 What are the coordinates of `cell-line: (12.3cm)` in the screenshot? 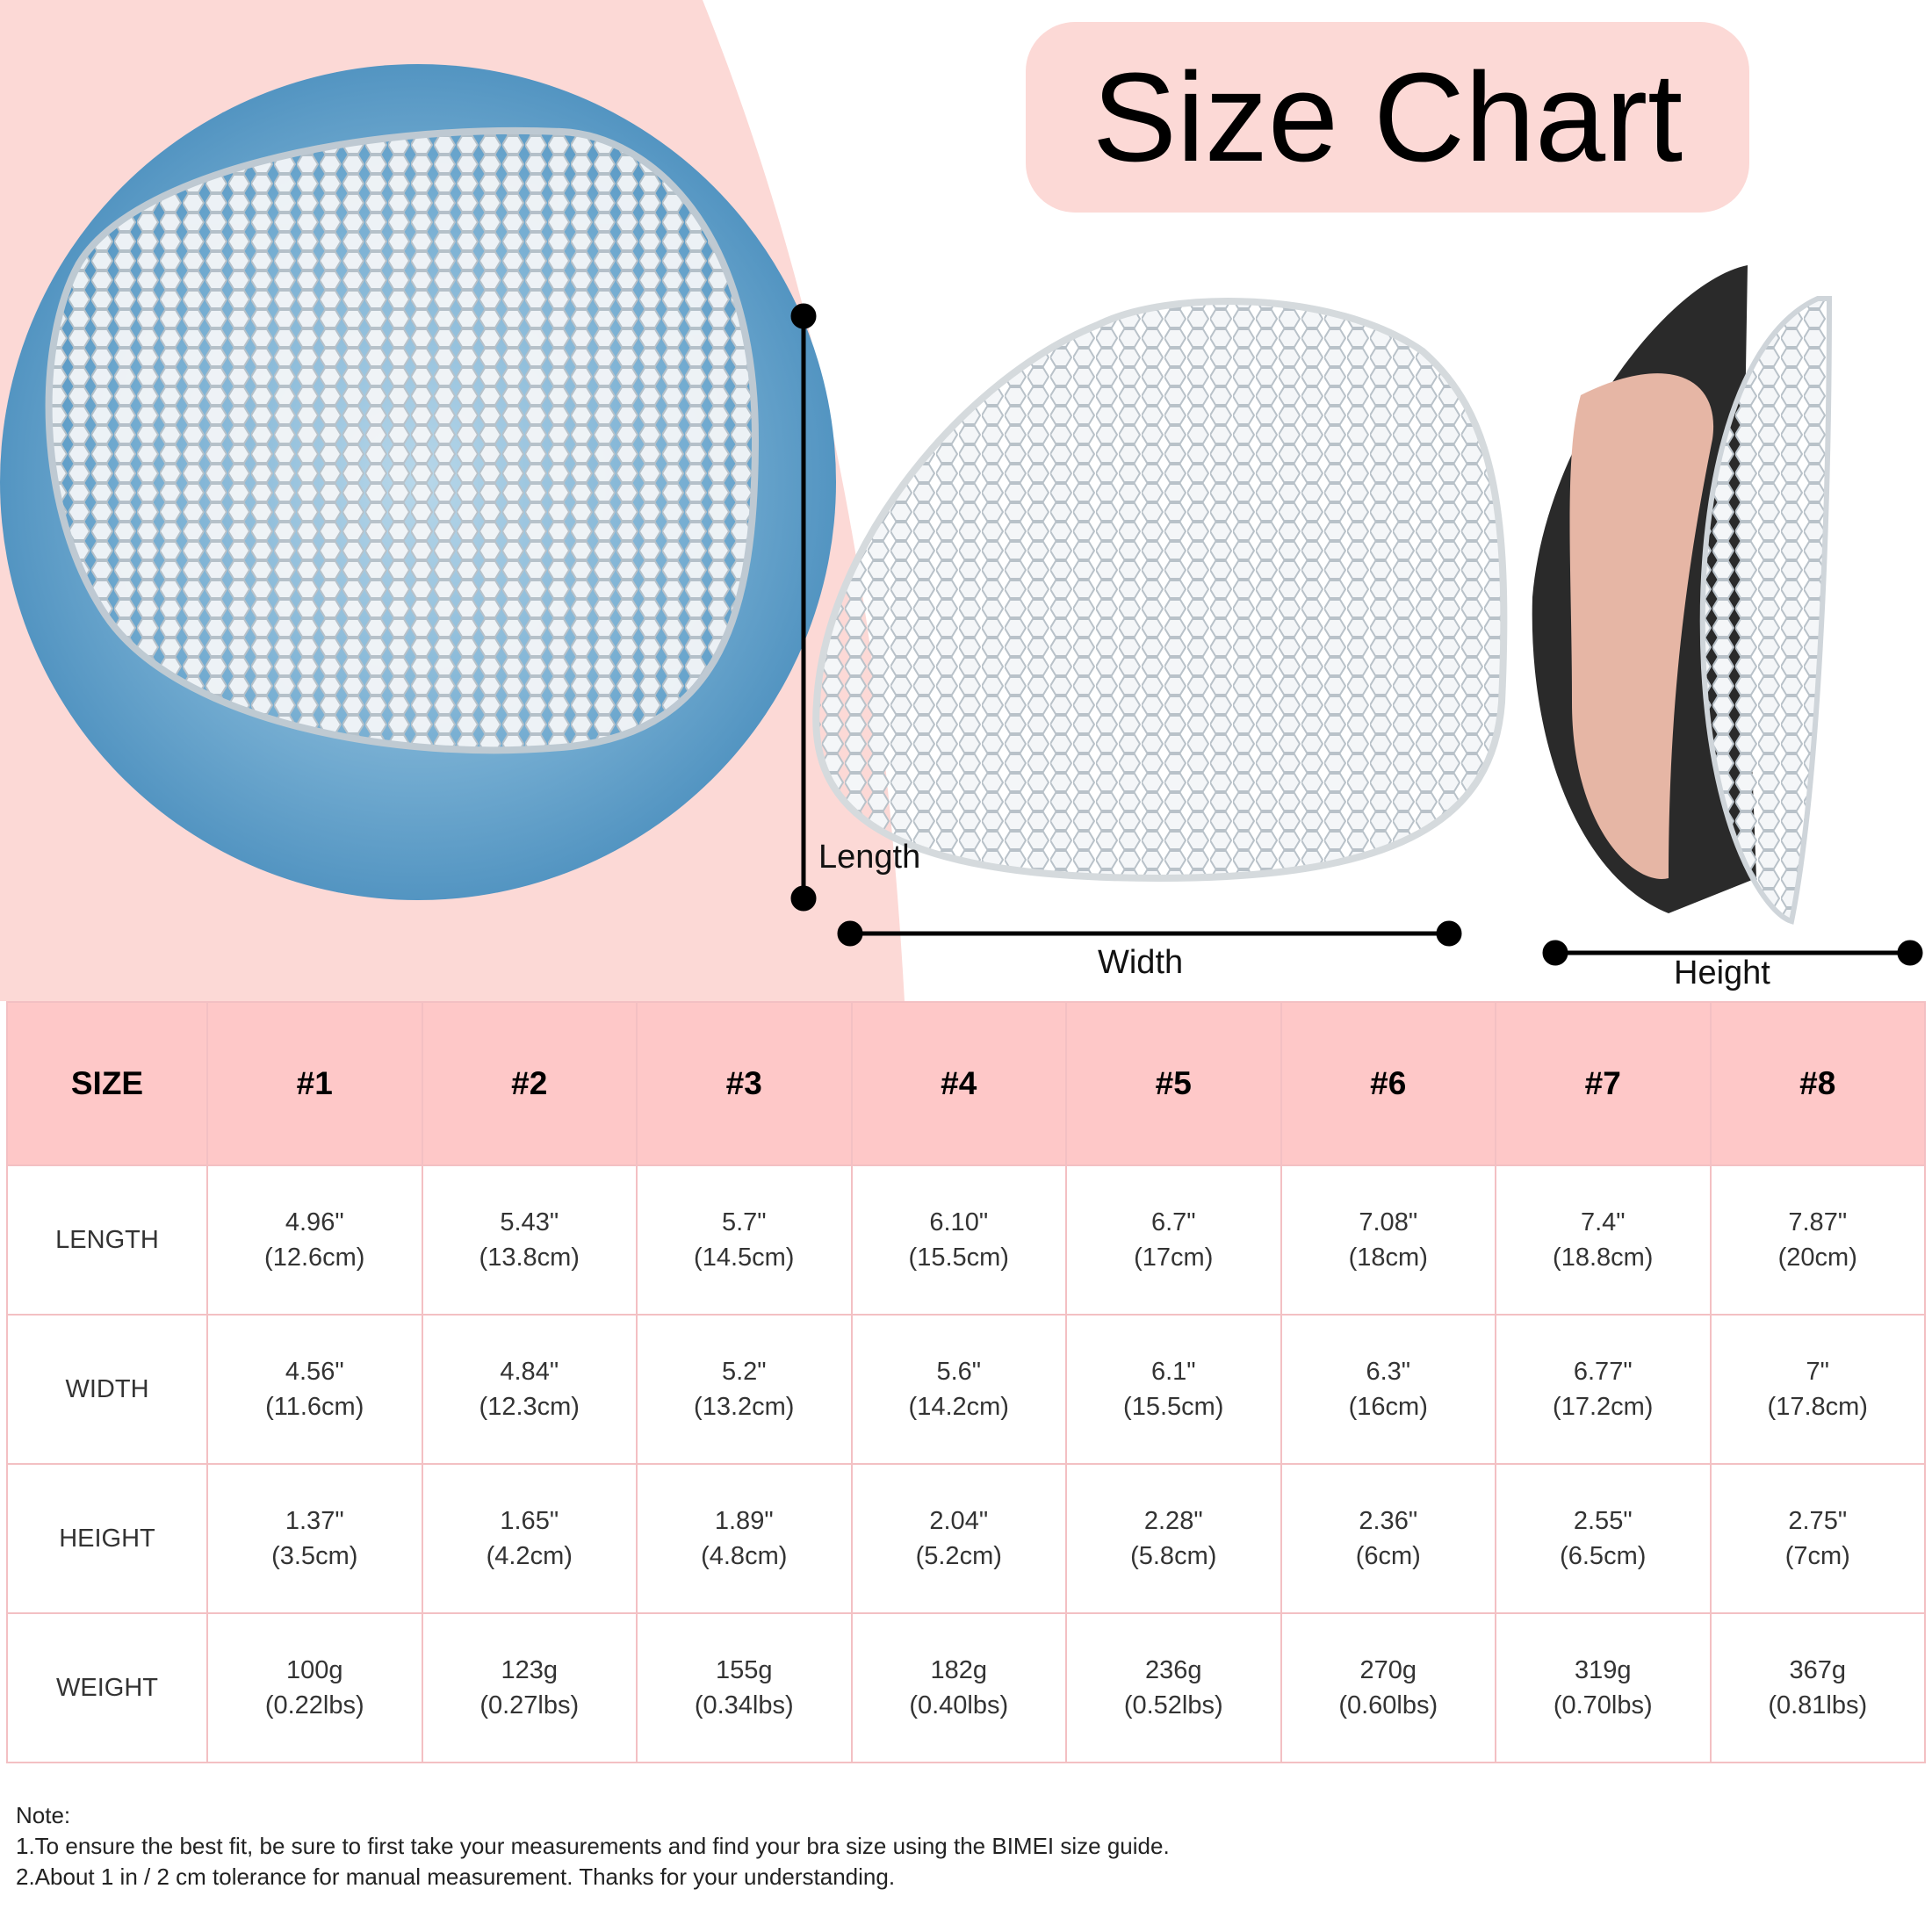 It's located at (529, 1407).